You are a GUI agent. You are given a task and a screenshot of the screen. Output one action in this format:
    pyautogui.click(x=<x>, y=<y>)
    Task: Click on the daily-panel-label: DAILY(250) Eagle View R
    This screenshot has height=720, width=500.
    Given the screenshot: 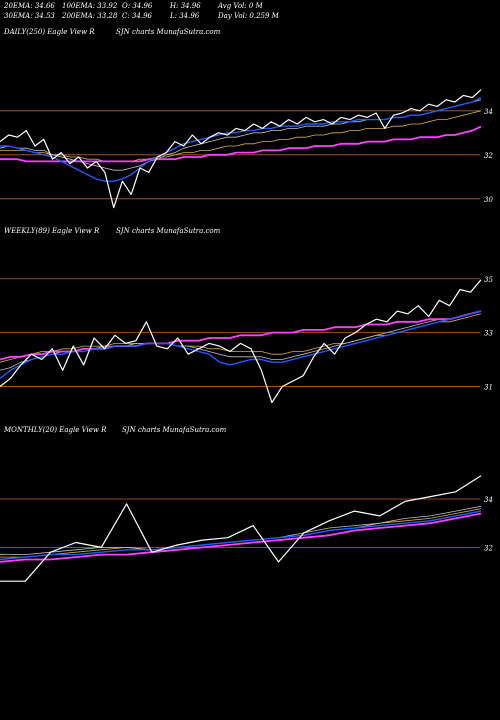 What is the action you would take?
    pyautogui.click(x=49, y=32)
    